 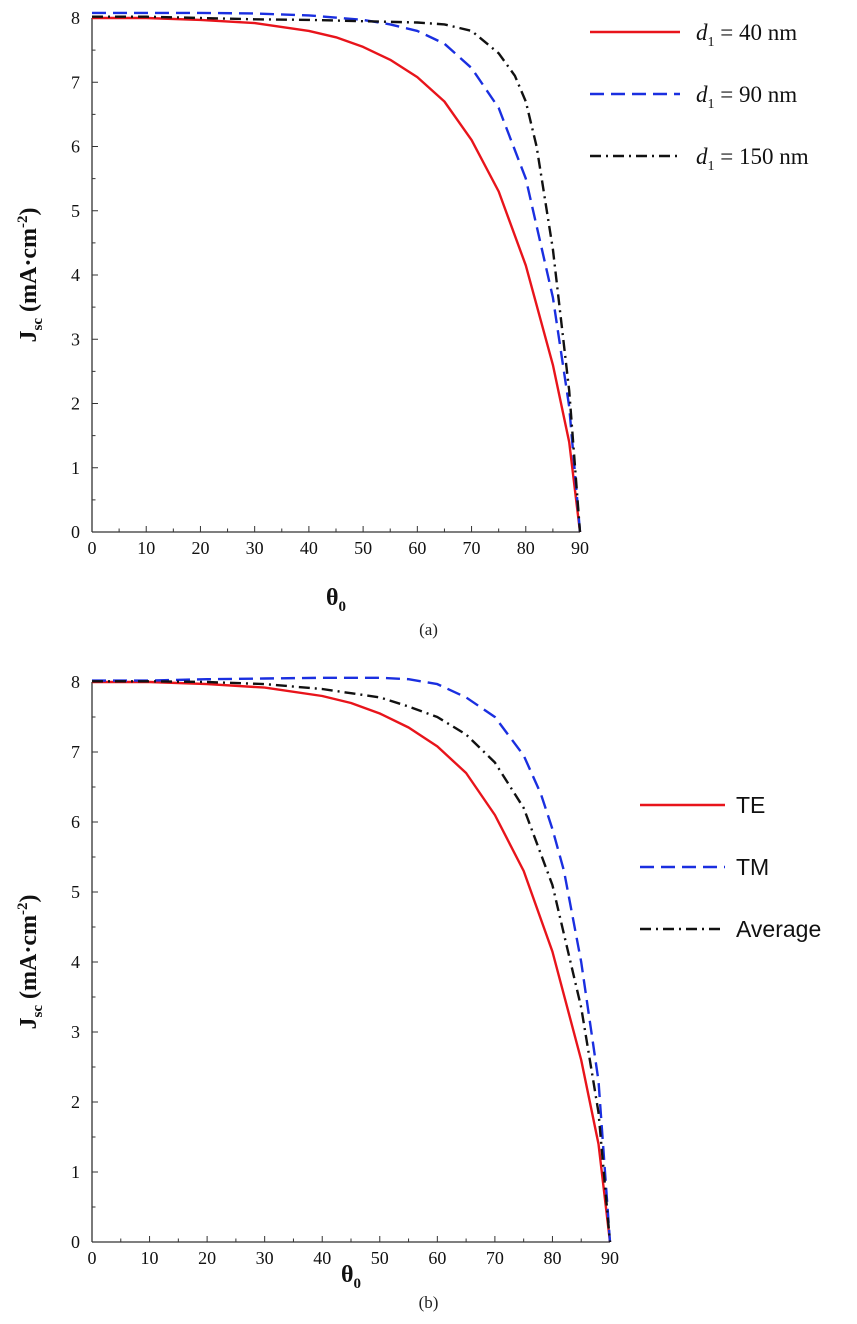 I want to click on legend-label: Average, so click(x=778, y=929).